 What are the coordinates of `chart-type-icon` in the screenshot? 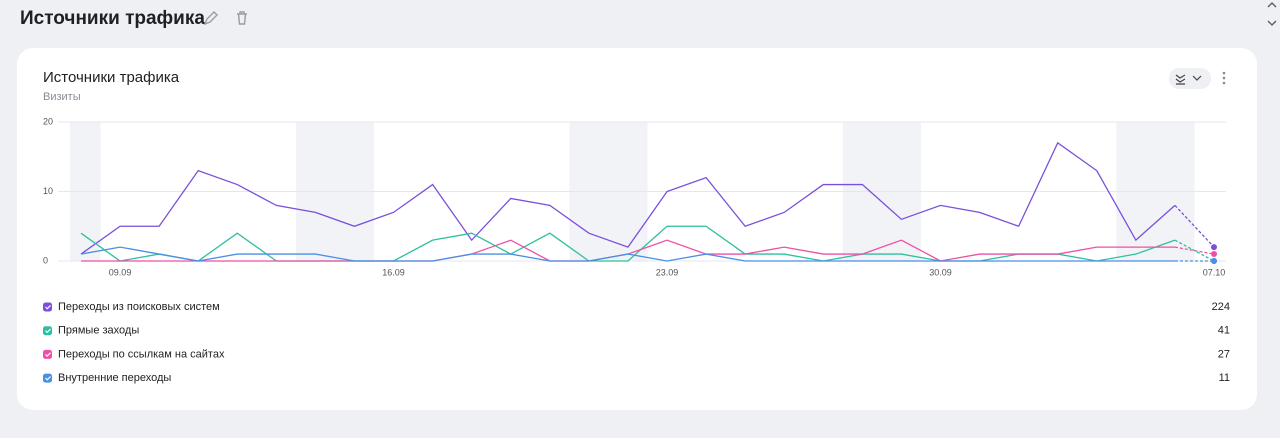 It's located at (1188, 79).